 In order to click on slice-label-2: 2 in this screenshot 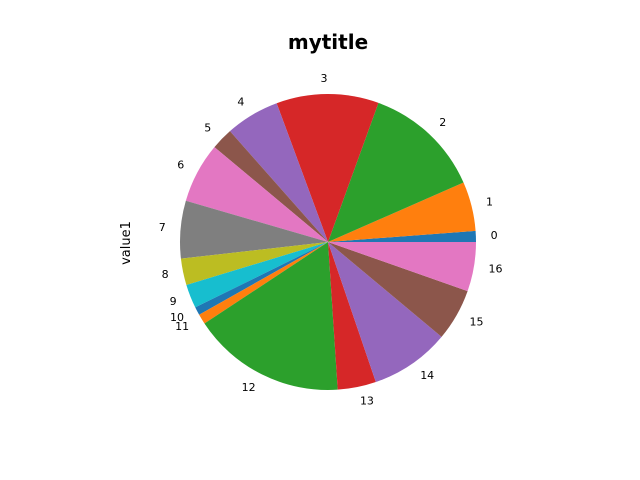, I will do `click(442, 122)`.